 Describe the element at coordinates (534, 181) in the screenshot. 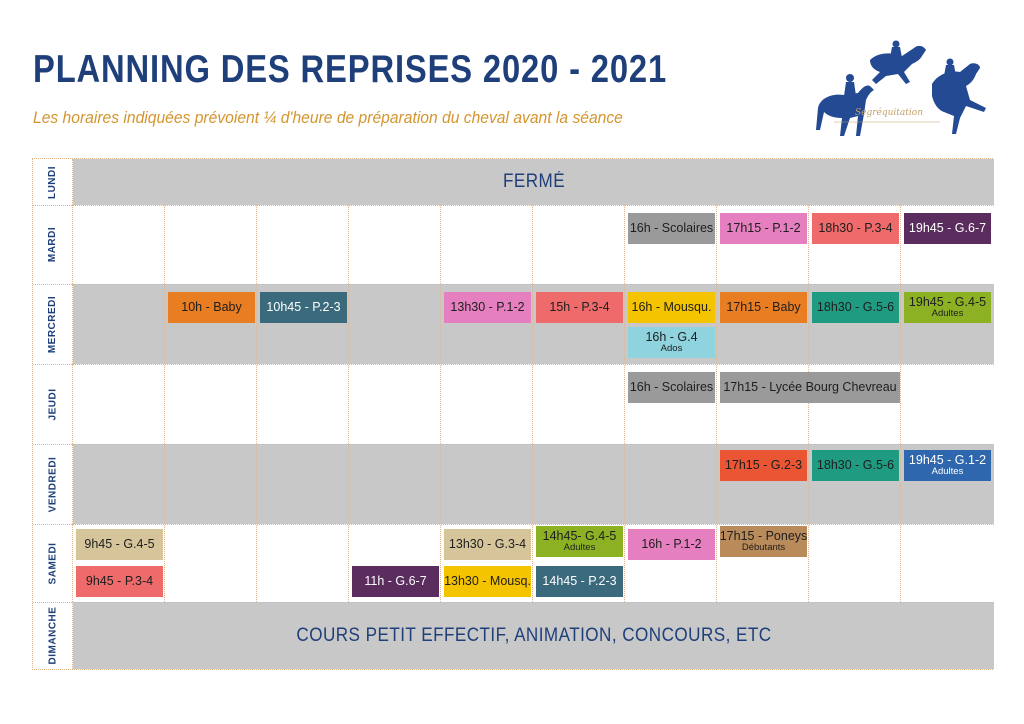

I see `banner-ferme: FERMÉ` at that location.